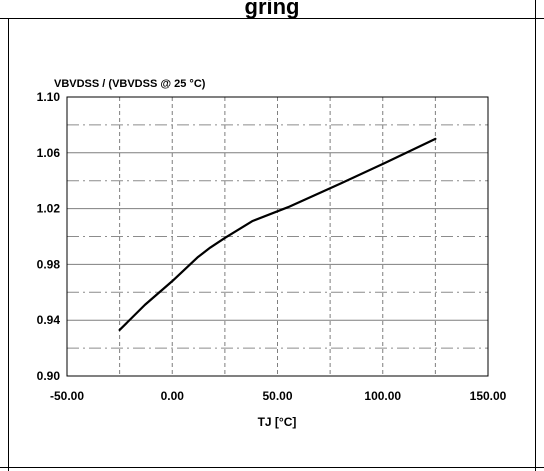  I want to click on y-tick-labels: 0.90 0.94 0.98 1.02 1.06 1.10, so click(49, 236).